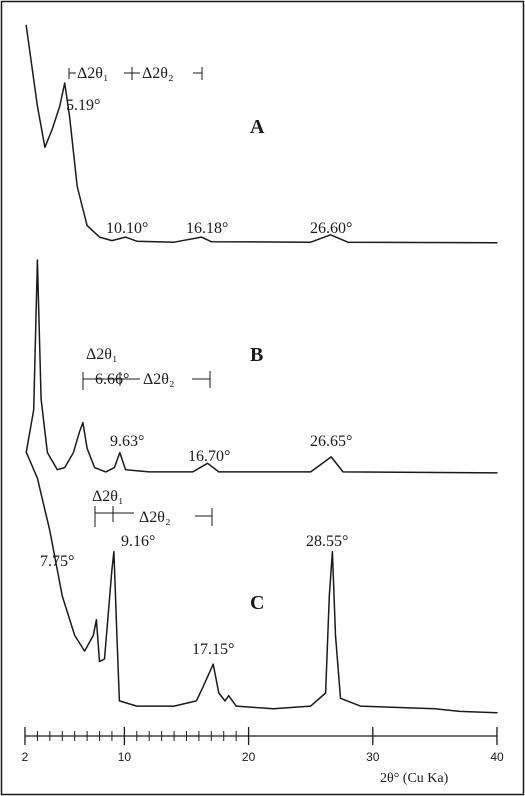  Describe the element at coordinates (127, 228) in the screenshot. I see `peak-label: 10.10°` at that location.